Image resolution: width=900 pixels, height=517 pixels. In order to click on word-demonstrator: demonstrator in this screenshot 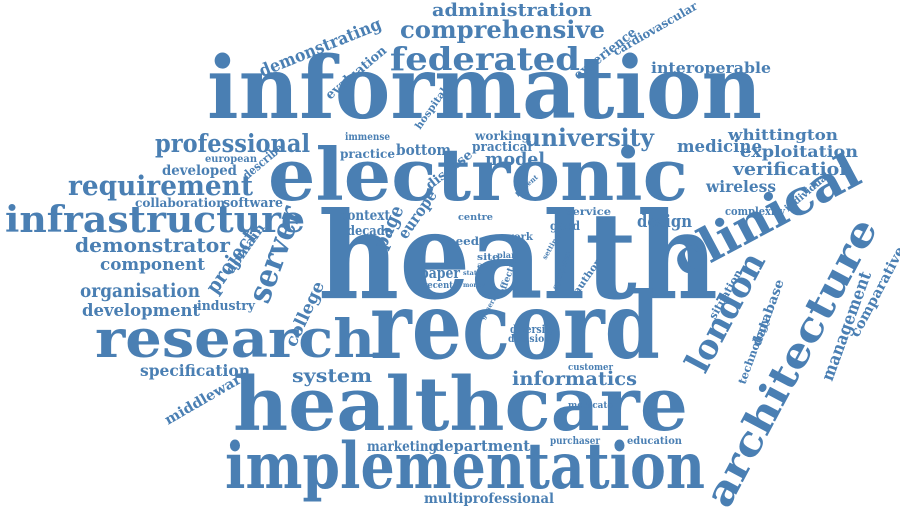, I will do `click(152, 245)`.